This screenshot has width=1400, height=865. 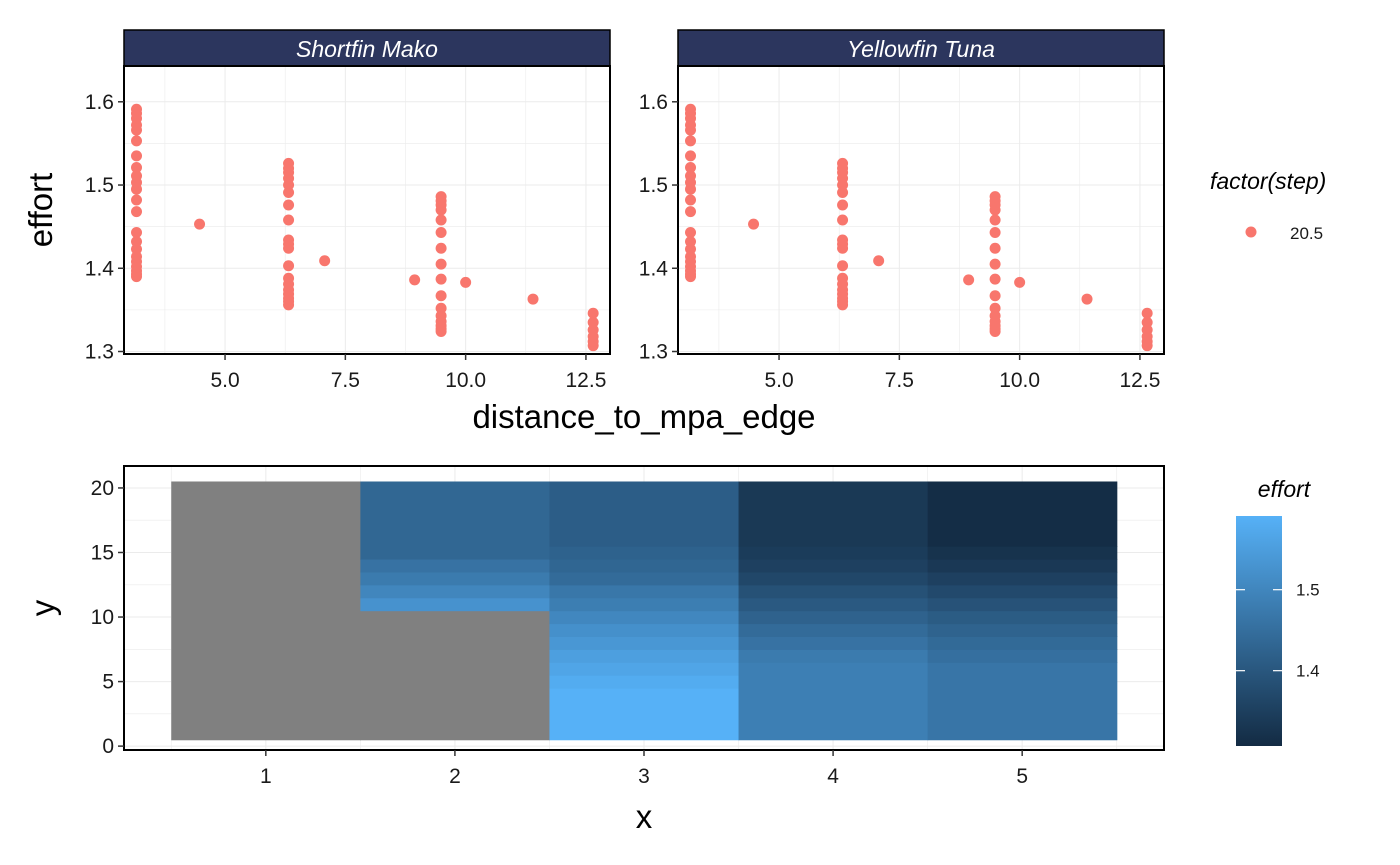 What do you see at coordinates (102, 488) in the screenshot?
I see `y-tick-label: 20` at bounding box center [102, 488].